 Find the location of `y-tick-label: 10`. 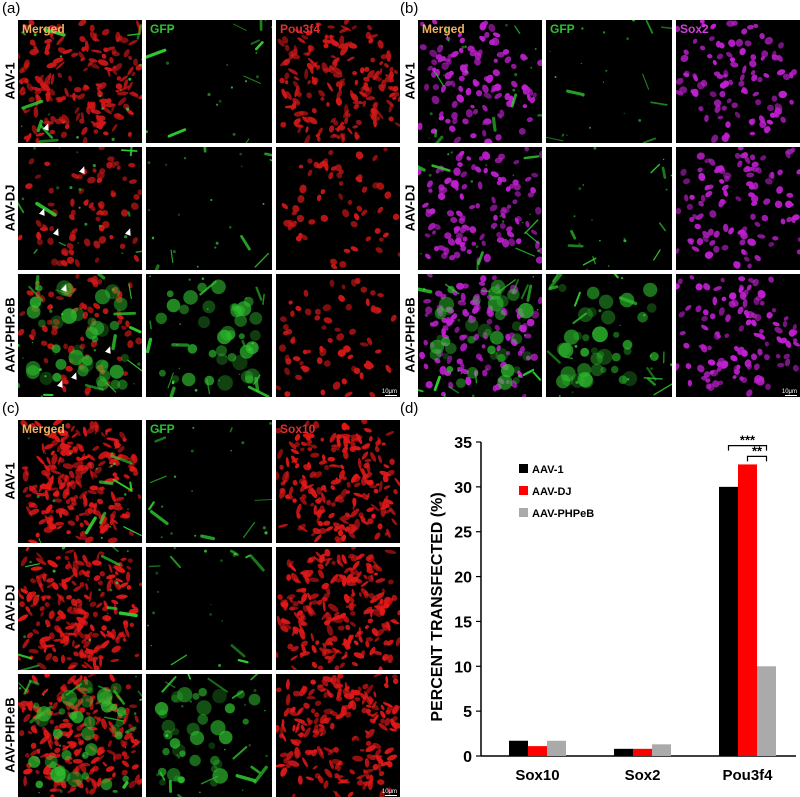

y-tick-label: 10 is located at coordinates (463, 667).